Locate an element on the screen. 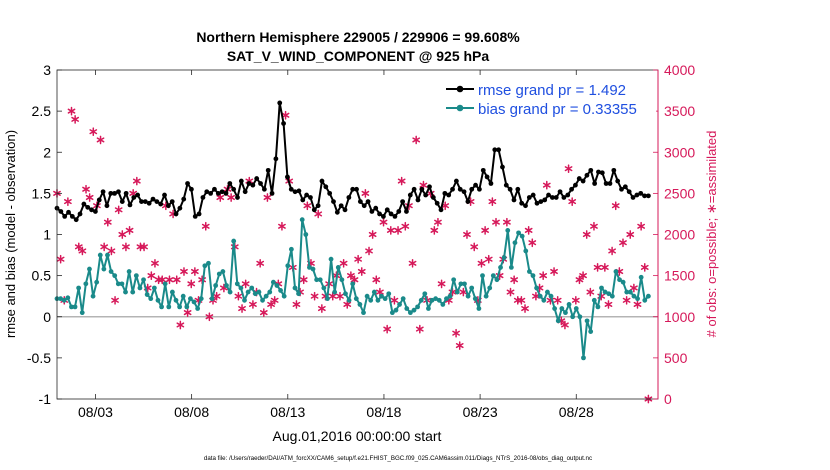 This screenshot has width=830, height=470. left-tick-label: -0.5 is located at coordinates (39, 358).